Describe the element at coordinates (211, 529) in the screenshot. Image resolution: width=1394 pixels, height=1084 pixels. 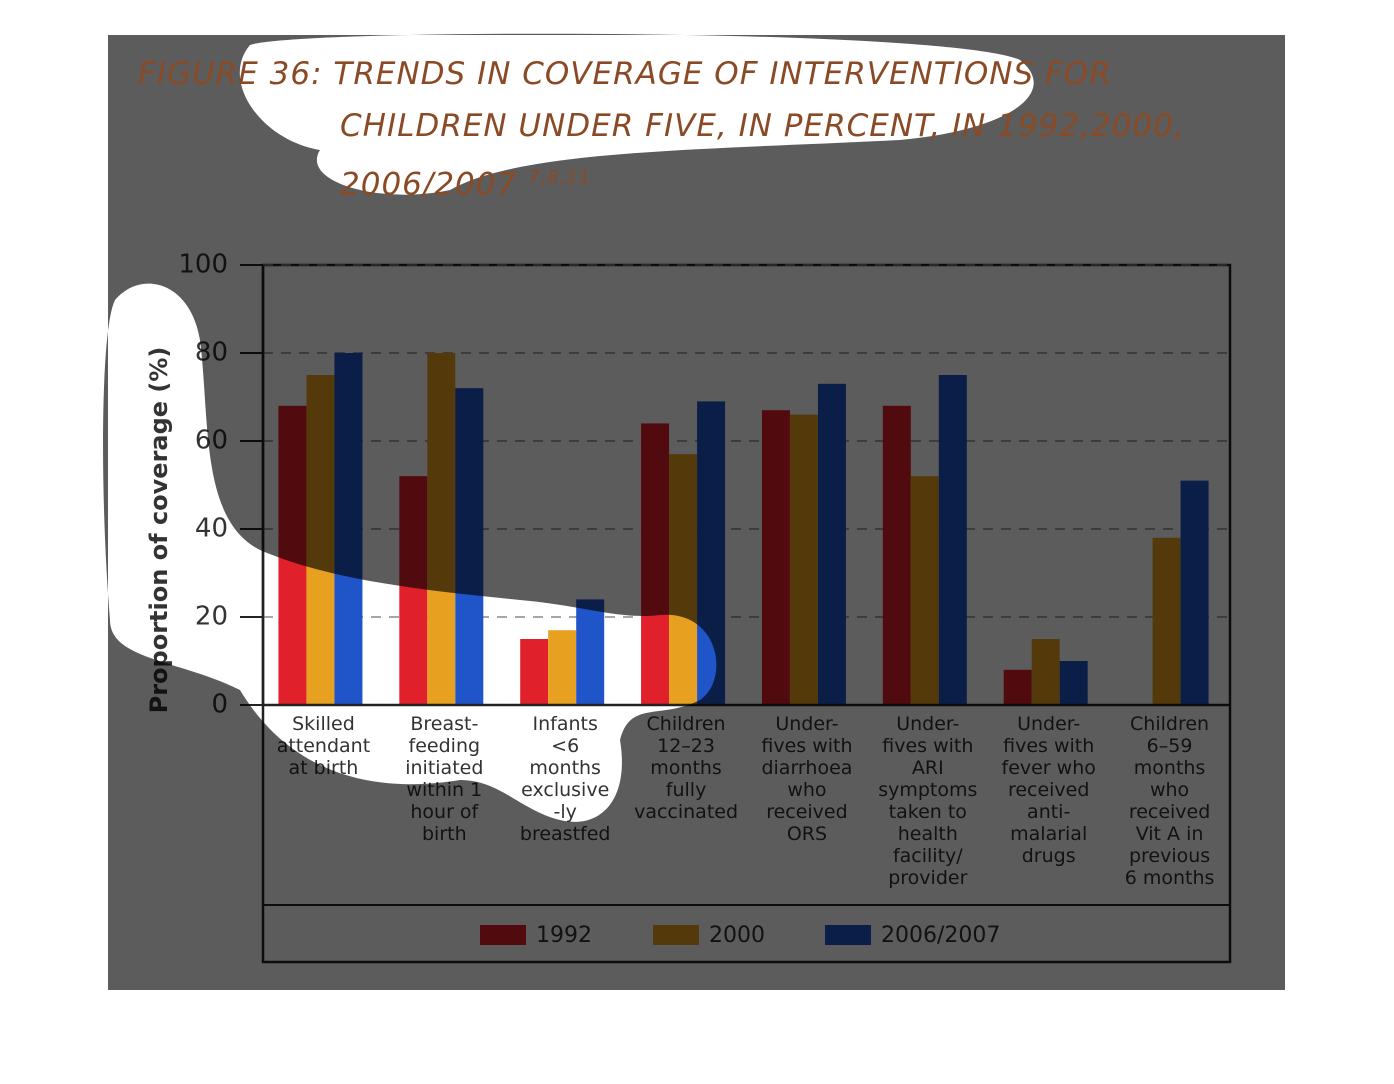
I see `y-tick-label: 40` at that location.